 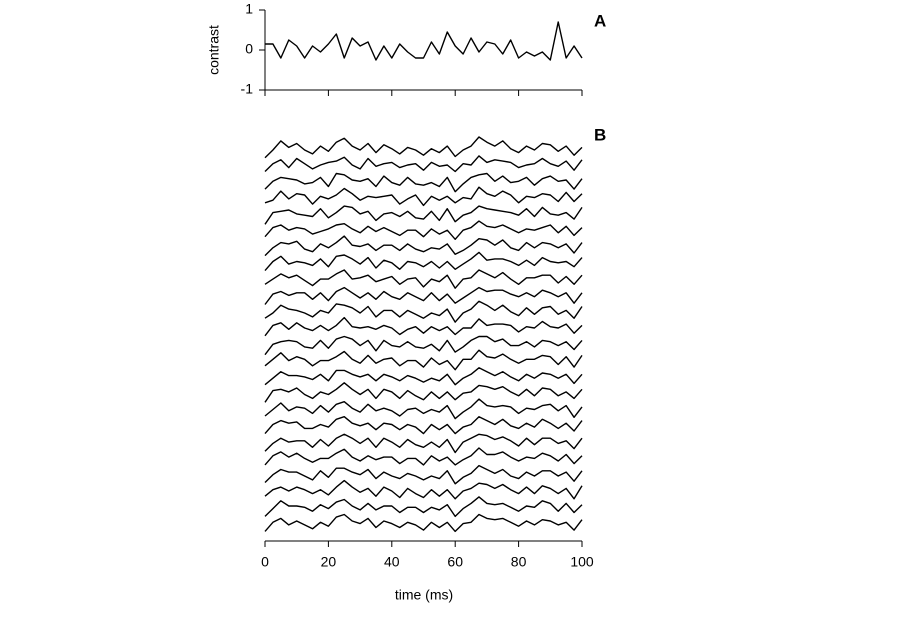 I want to click on x-tick-label: 20, so click(x=329, y=562).